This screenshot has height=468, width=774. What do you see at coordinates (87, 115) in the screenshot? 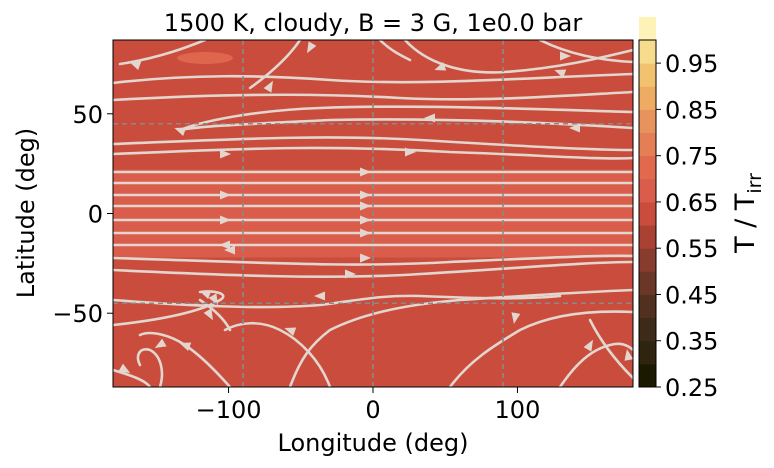
I see `y-tick-label: 50` at bounding box center [87, 115].